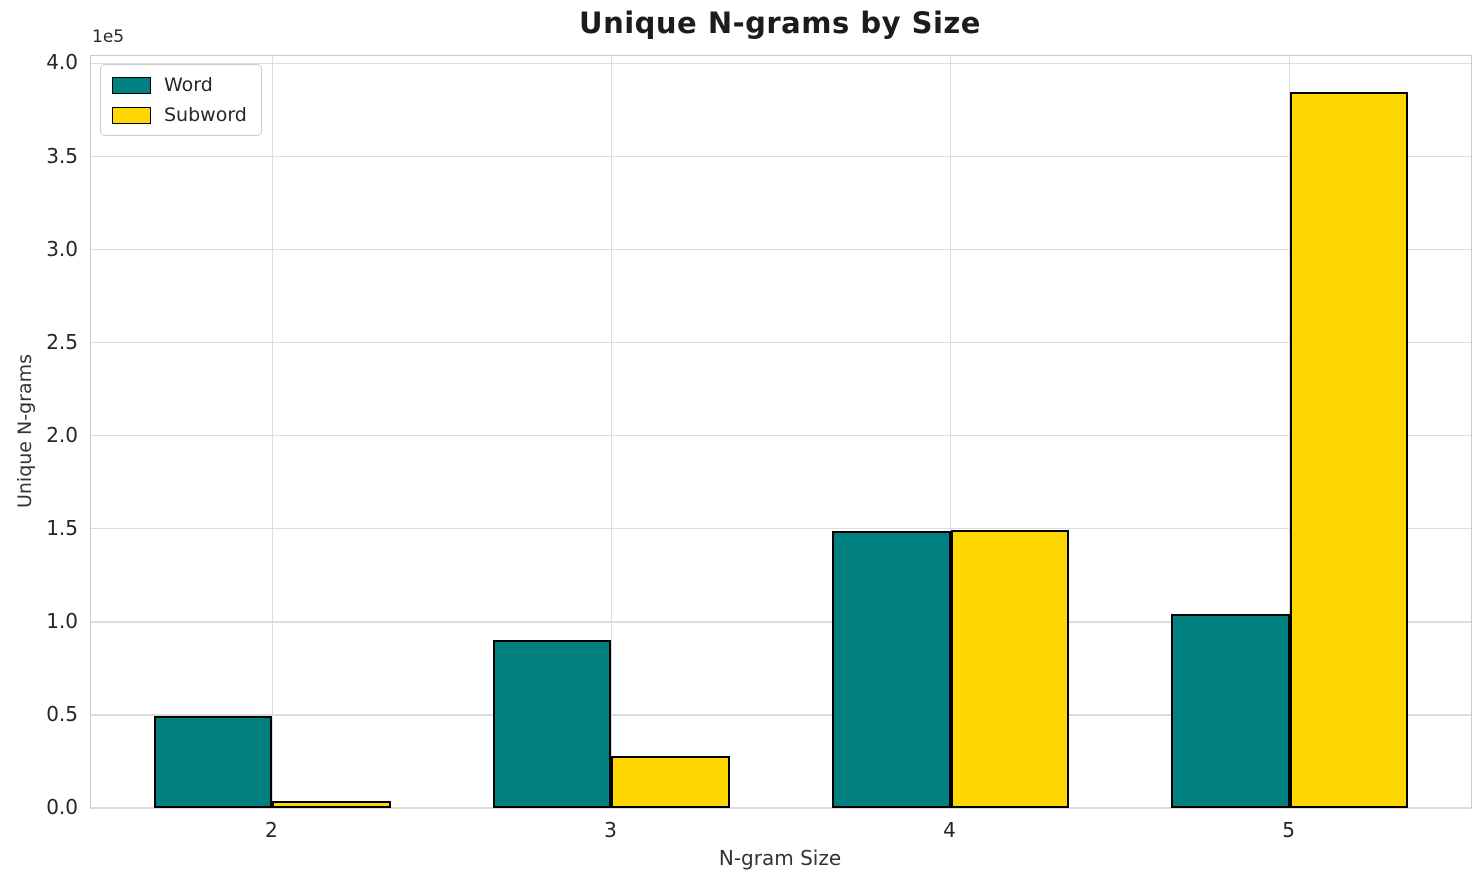 This screenshot has height=885, width=1484. I want to click on xtick-label-2: 2, so click(271, 830).